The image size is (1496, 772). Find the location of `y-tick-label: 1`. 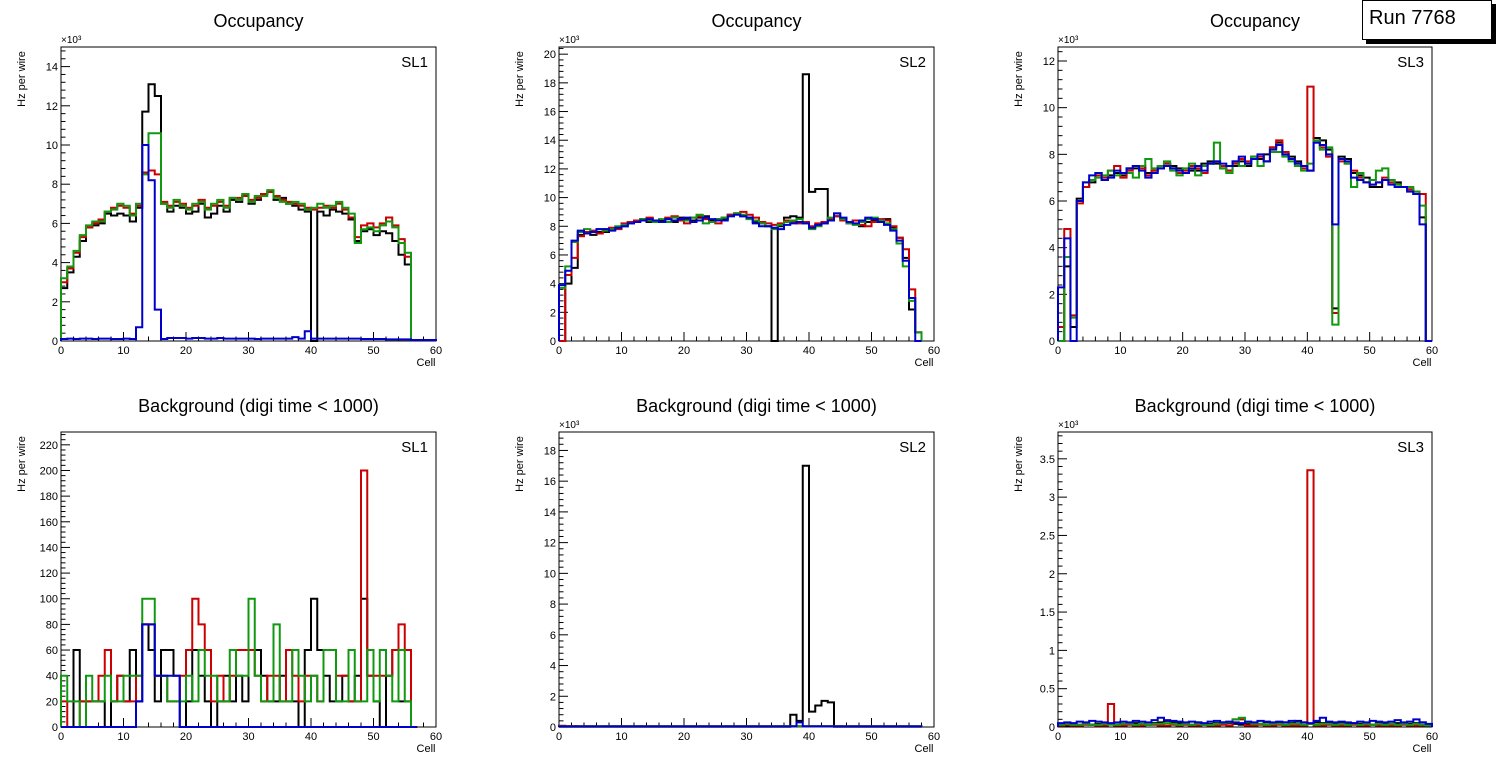

y-tick-label: 1 is located at coordinates (1052, 651).